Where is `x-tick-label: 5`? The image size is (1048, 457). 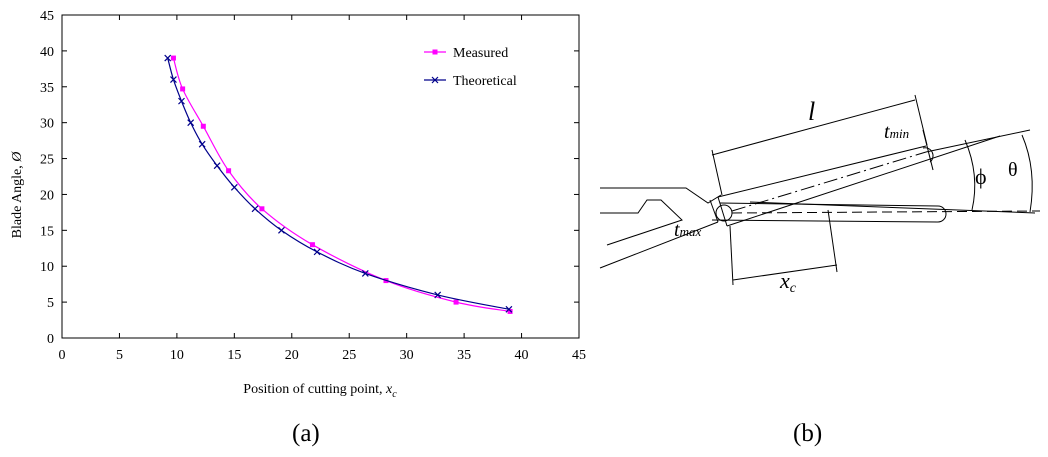 x-tick-label: 5 is located at coordinates (119, 355).